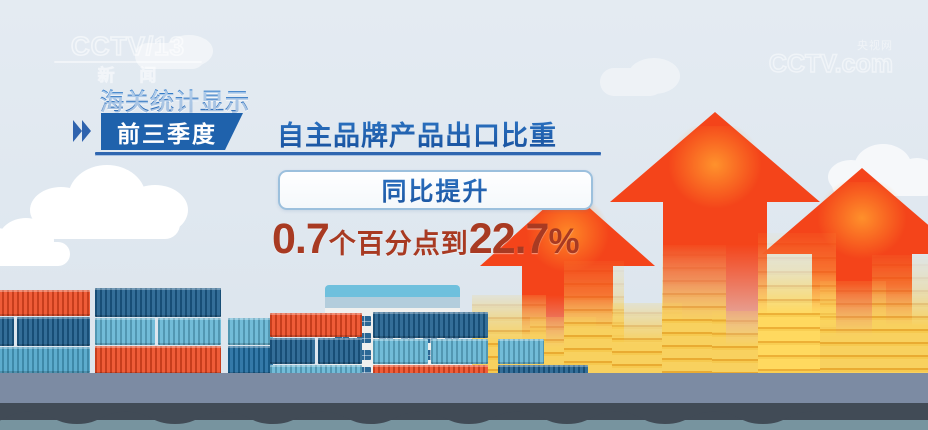 Image resolution: width=928 pixels, height=430 pixels. What do you see at coordinates (406, 417) in the screenshot?
I see `water-scallop-edge` at bounding box center [406, 417].